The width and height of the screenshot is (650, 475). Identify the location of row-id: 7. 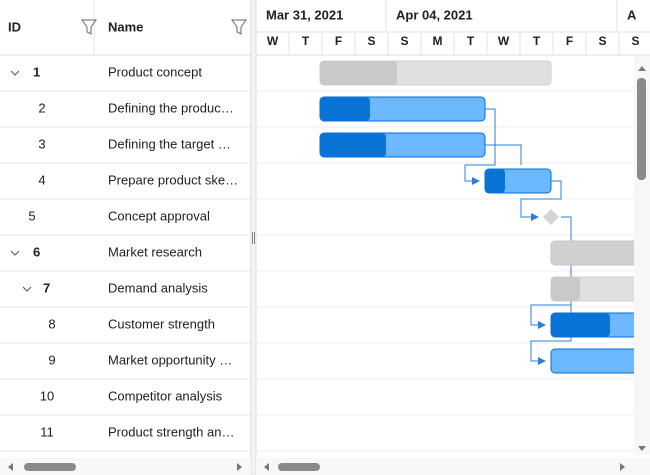
(46, 287).